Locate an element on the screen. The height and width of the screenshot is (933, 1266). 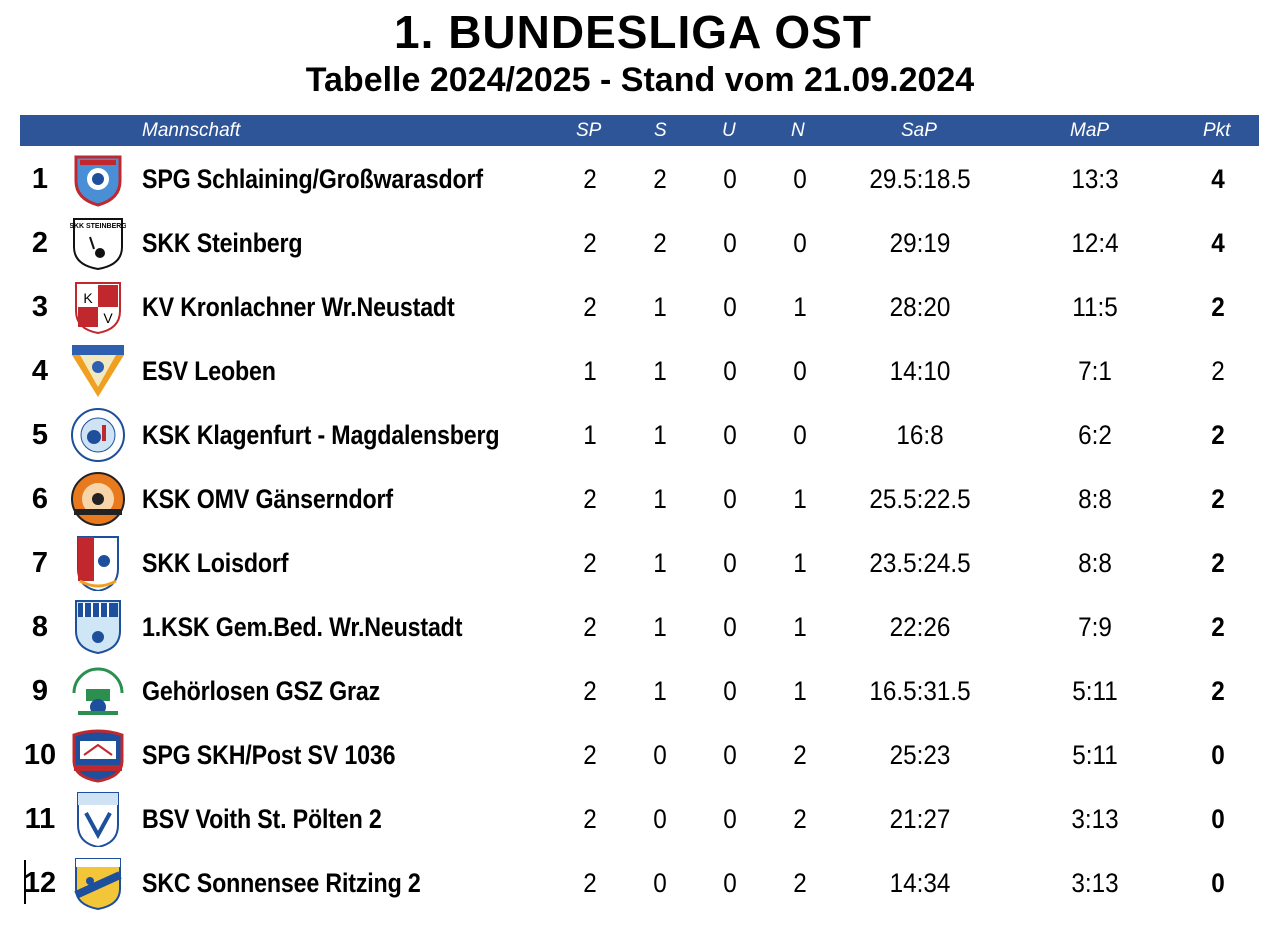
sap-cell: 29.5:18.5 is located at coordinates (920, 179).